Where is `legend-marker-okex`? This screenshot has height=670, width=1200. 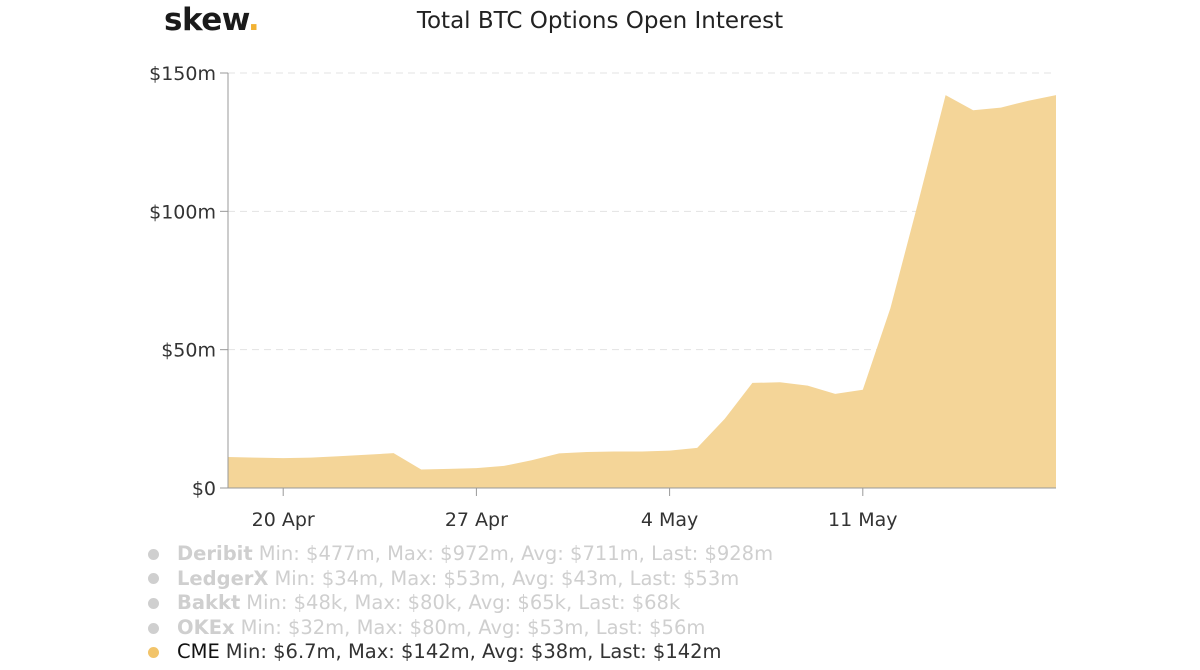
legend-marker-okex is located at coordinates (153, 628).